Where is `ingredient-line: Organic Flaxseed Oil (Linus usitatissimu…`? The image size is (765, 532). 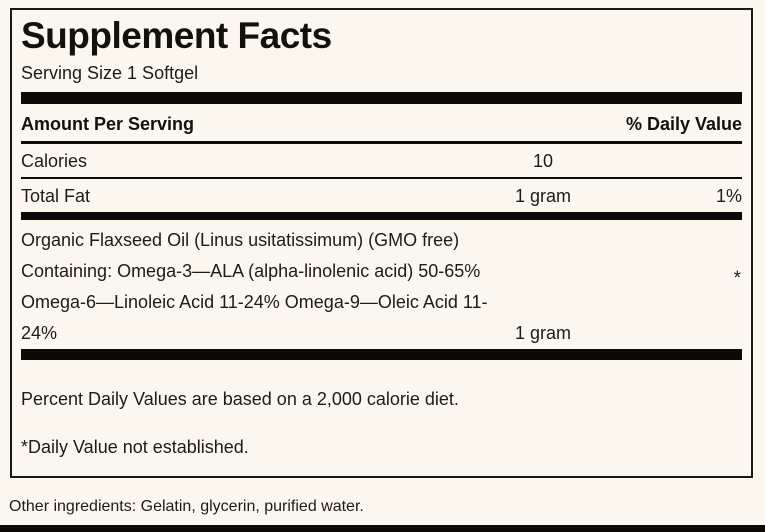 ingredient-line: Organic Flaxseed Oil (Linus usitatissimu… is located at coordinates (240, 240).